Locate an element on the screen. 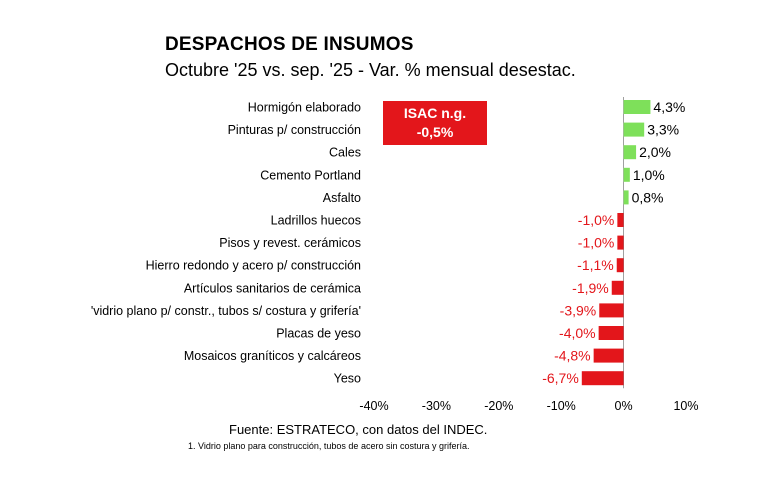 Image resolution: width=768 pixels, height=481 pixels. category-label: Mosaicos graníticos y calcáreos is located at coordinates (272, 356).